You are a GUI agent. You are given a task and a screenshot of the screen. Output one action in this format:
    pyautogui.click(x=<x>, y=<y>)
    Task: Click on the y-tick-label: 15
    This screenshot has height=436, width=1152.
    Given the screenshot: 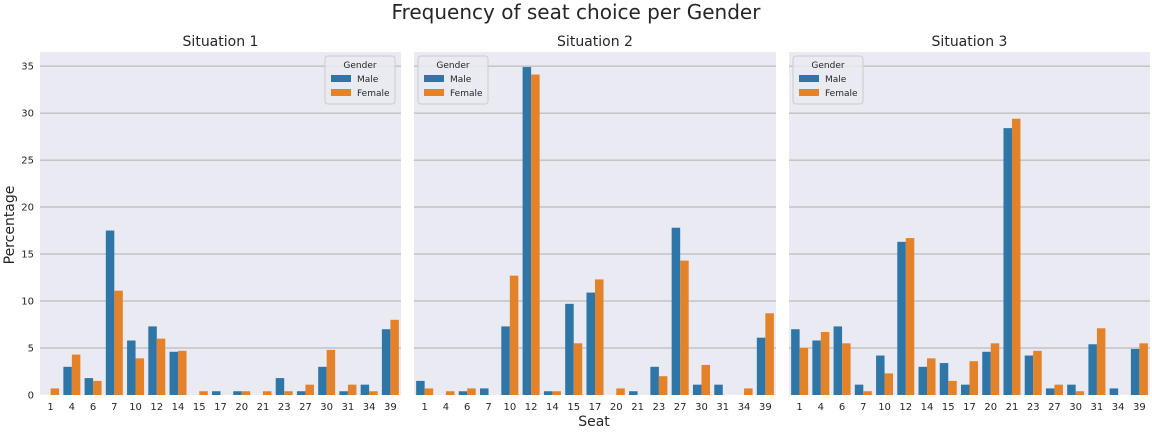 What is the action you would take?
    pyautogui.click(x=27, y=255)
    